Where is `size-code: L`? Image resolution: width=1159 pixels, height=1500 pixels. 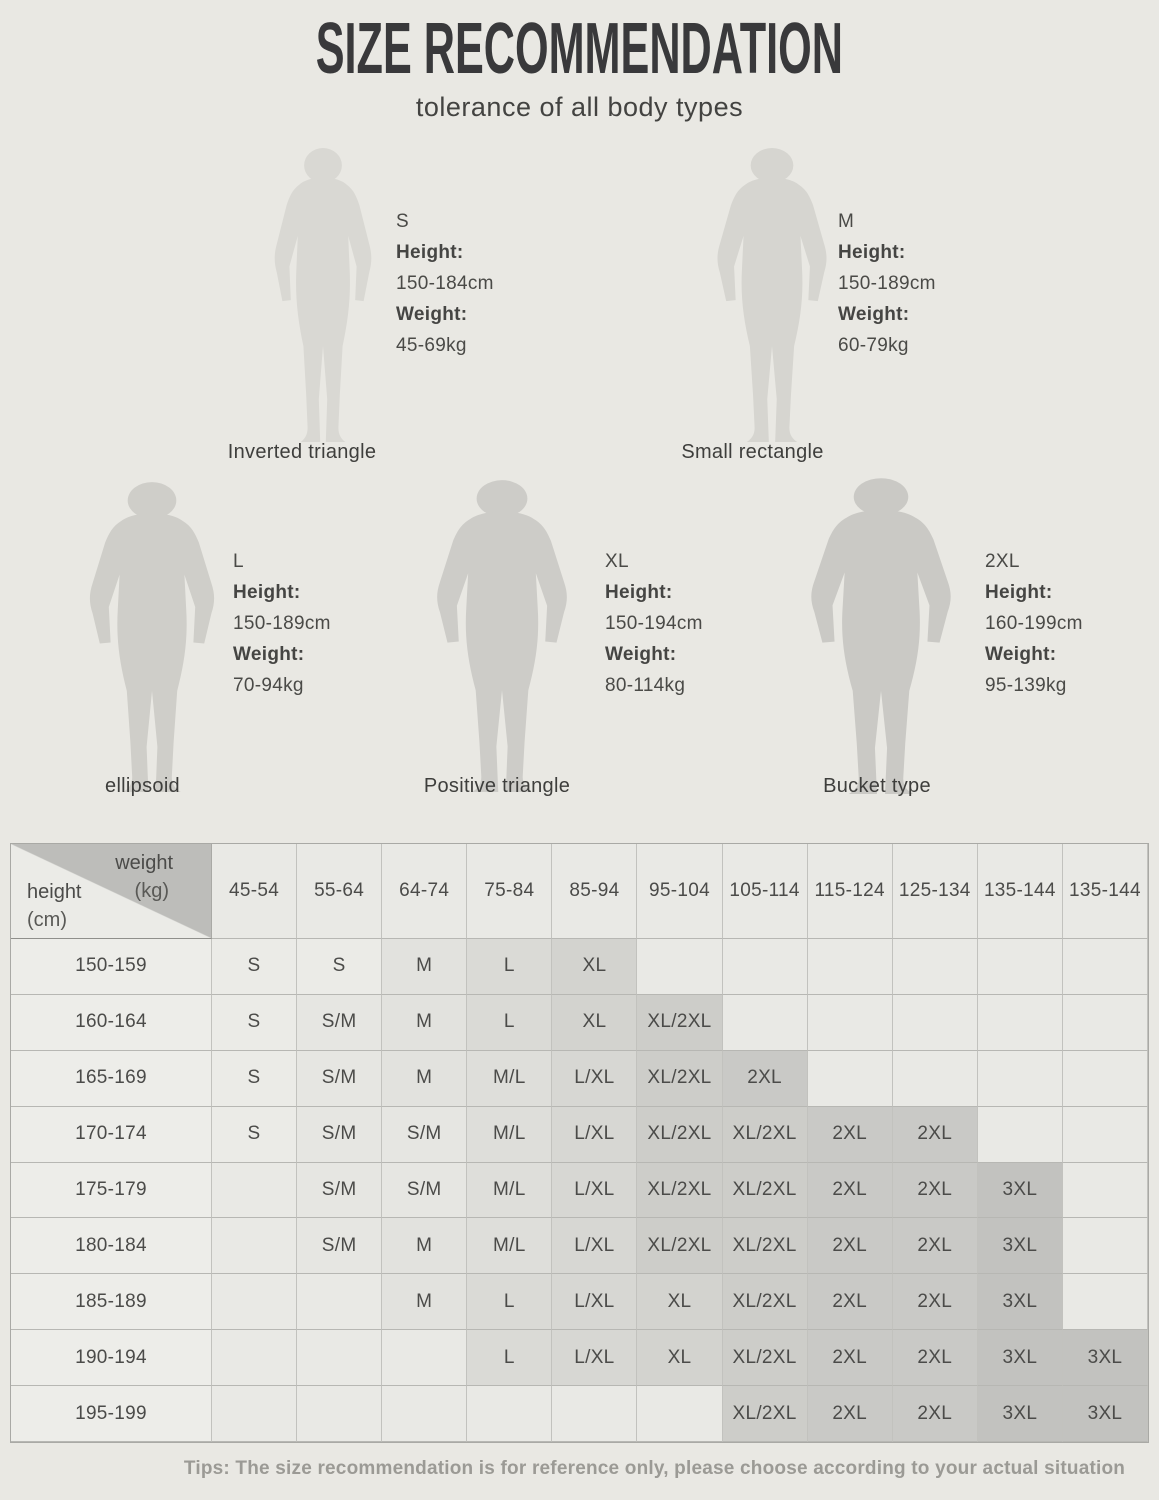
size-code: L is located at coordinates (238, 561).